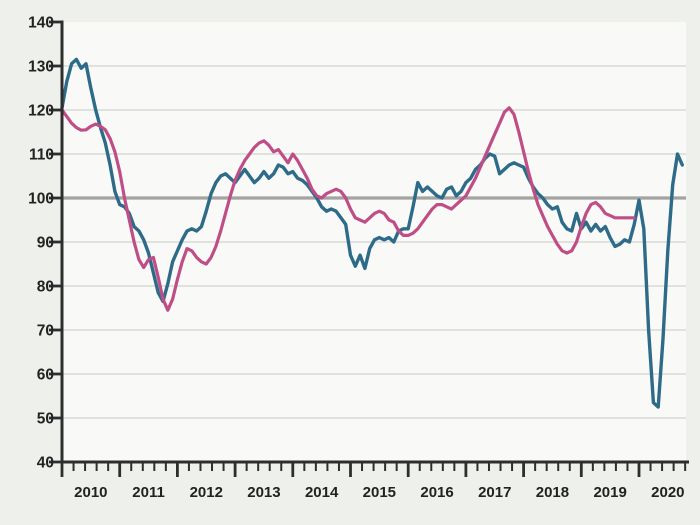 The image size is (700, 525). Describe the element at coordinates (45, 287) in the screenshot. I see `y-tick-label: 80` at that location.